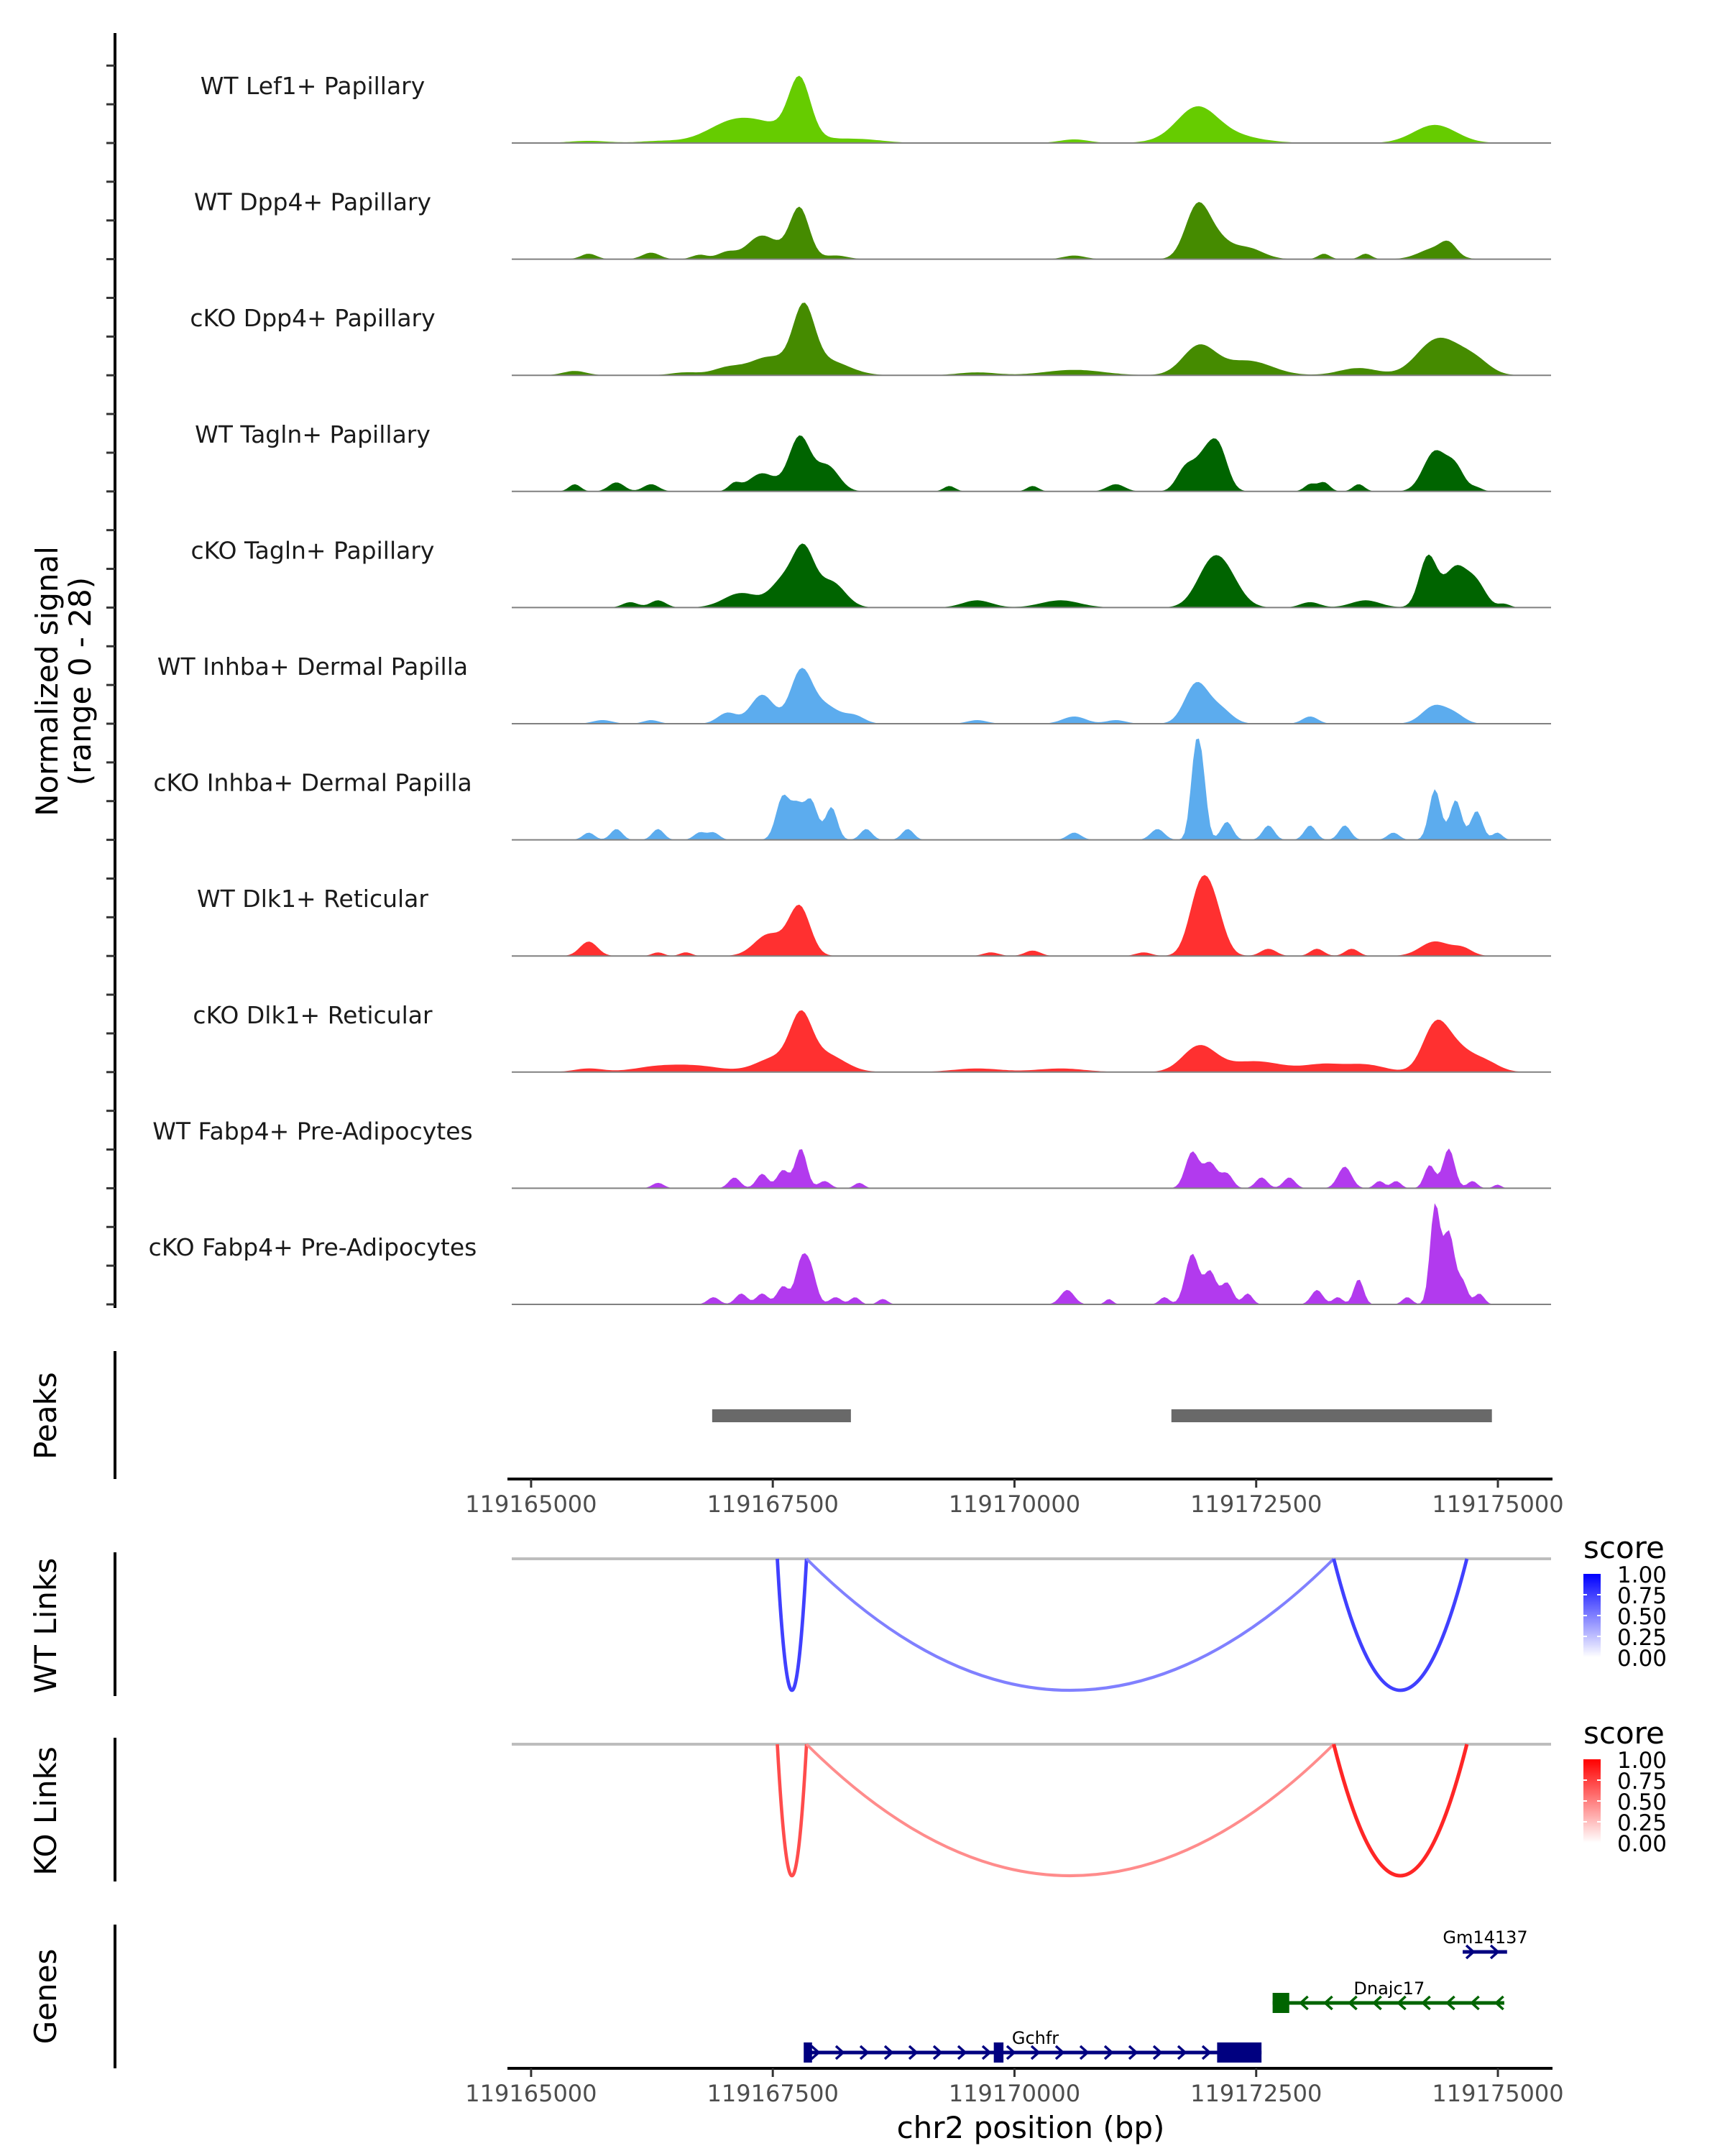 This screenshot has height=2156, width=1725. I want to click on track-label: WT Lef1+ Papillary, so click(313, 86).